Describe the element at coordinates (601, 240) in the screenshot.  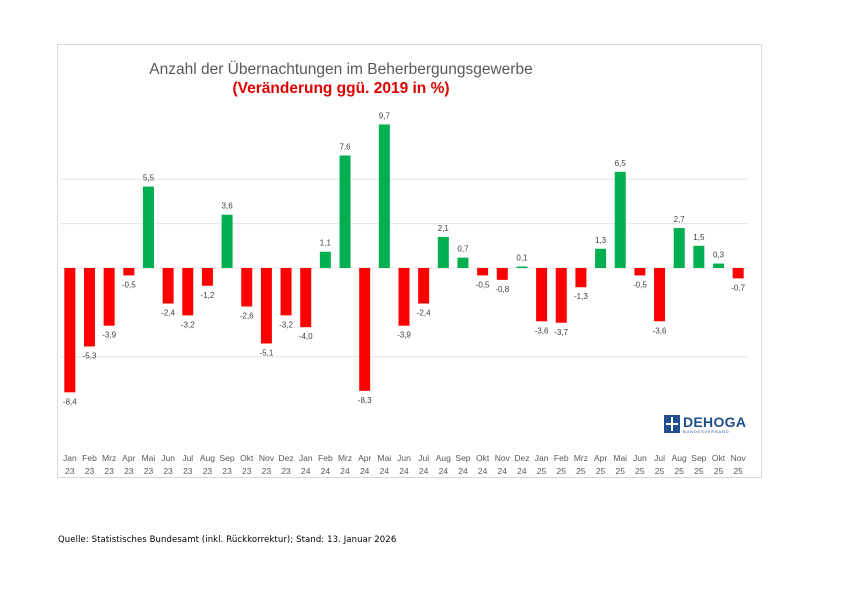
I see `data-label: 1,3` at that location.